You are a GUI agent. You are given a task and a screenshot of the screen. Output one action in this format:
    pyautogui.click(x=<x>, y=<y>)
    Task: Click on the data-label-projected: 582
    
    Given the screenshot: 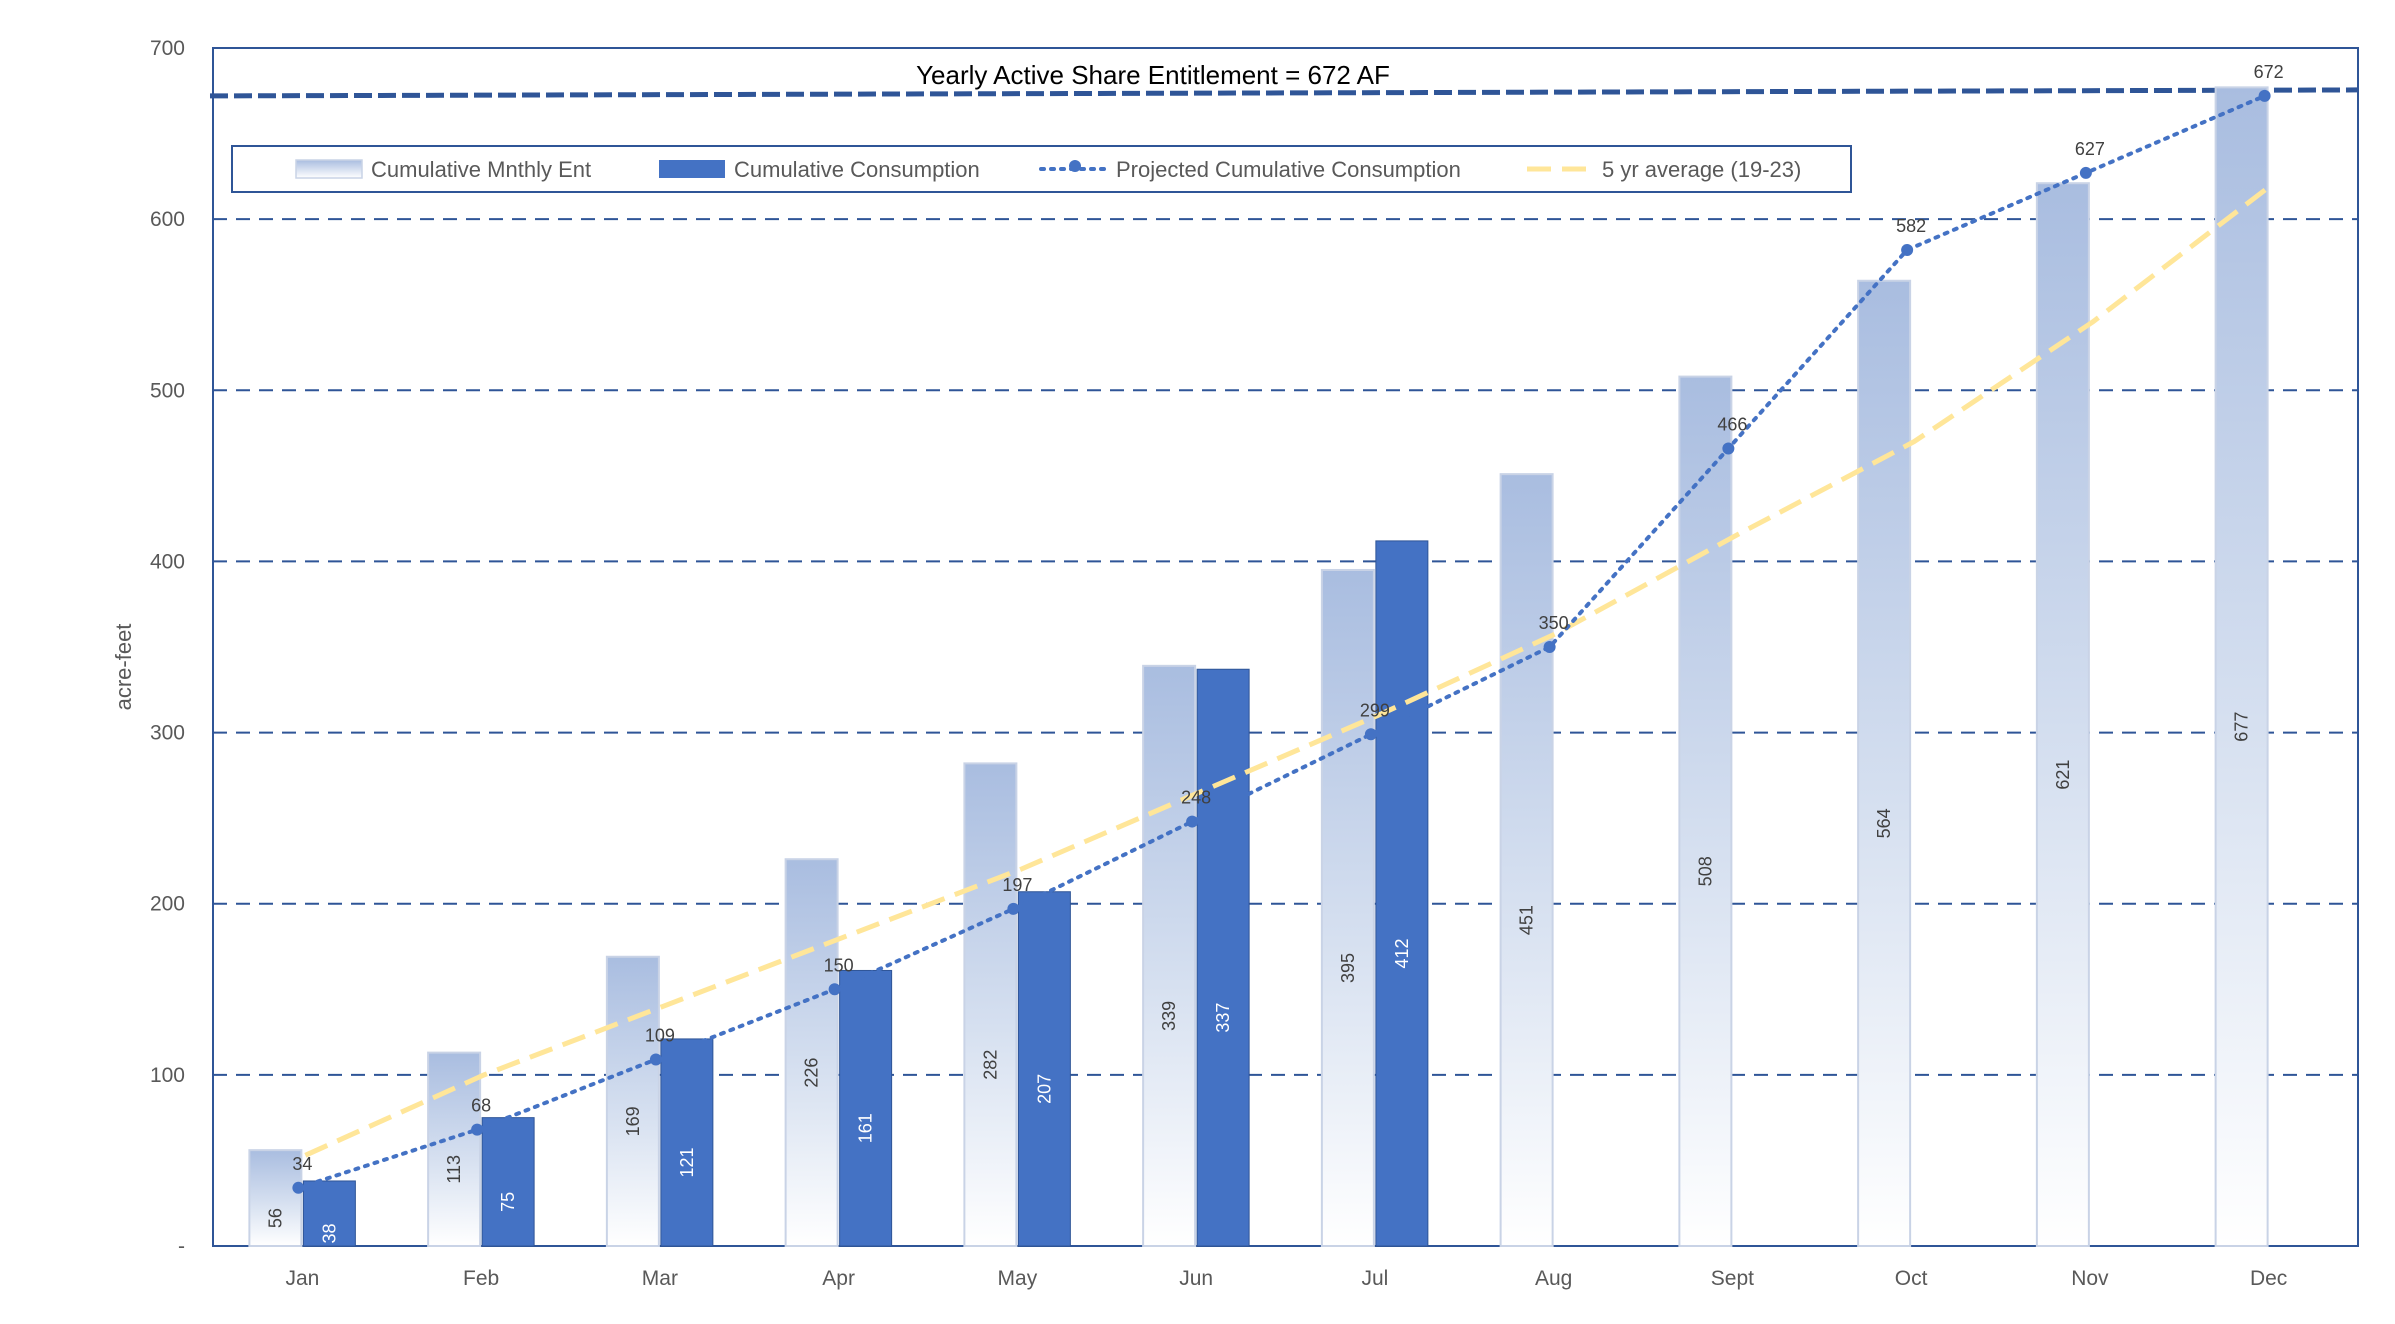 What is the action you would take?
    pyautogui.click(x=1911, y=226)
    